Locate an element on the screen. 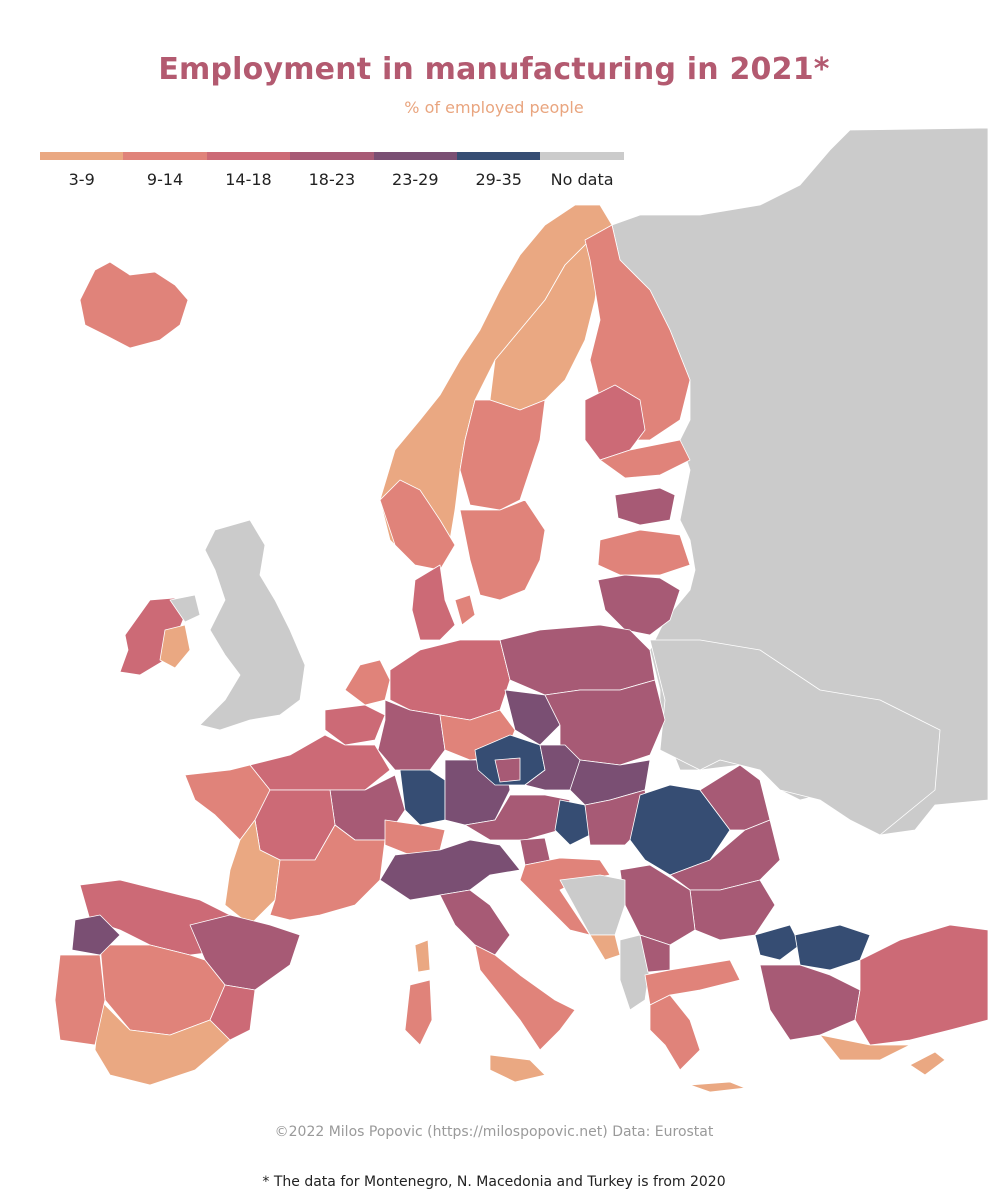  legend-item-7: No data is located at coordinates (582, 170).